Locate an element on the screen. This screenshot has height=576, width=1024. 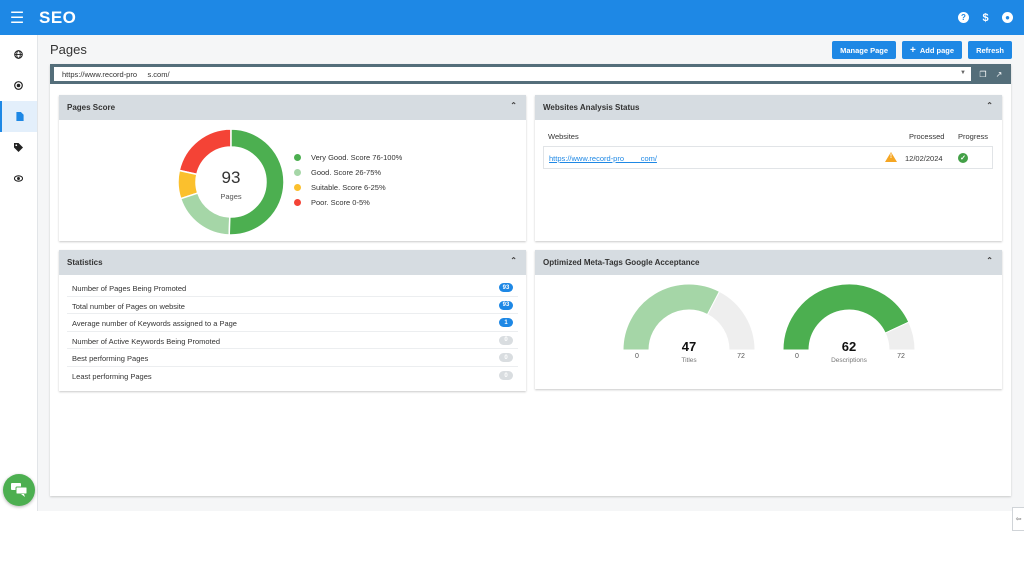
globe-icon is located at coordinates (18, 54).